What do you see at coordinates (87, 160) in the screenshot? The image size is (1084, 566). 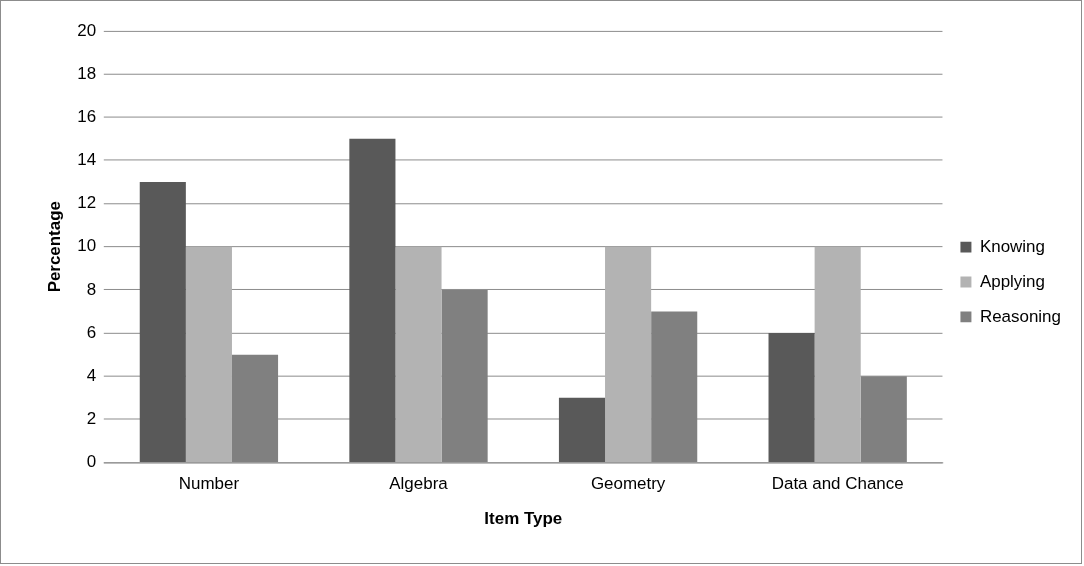 I see `y-tick-label: 14` at bounding box center [87, 160].